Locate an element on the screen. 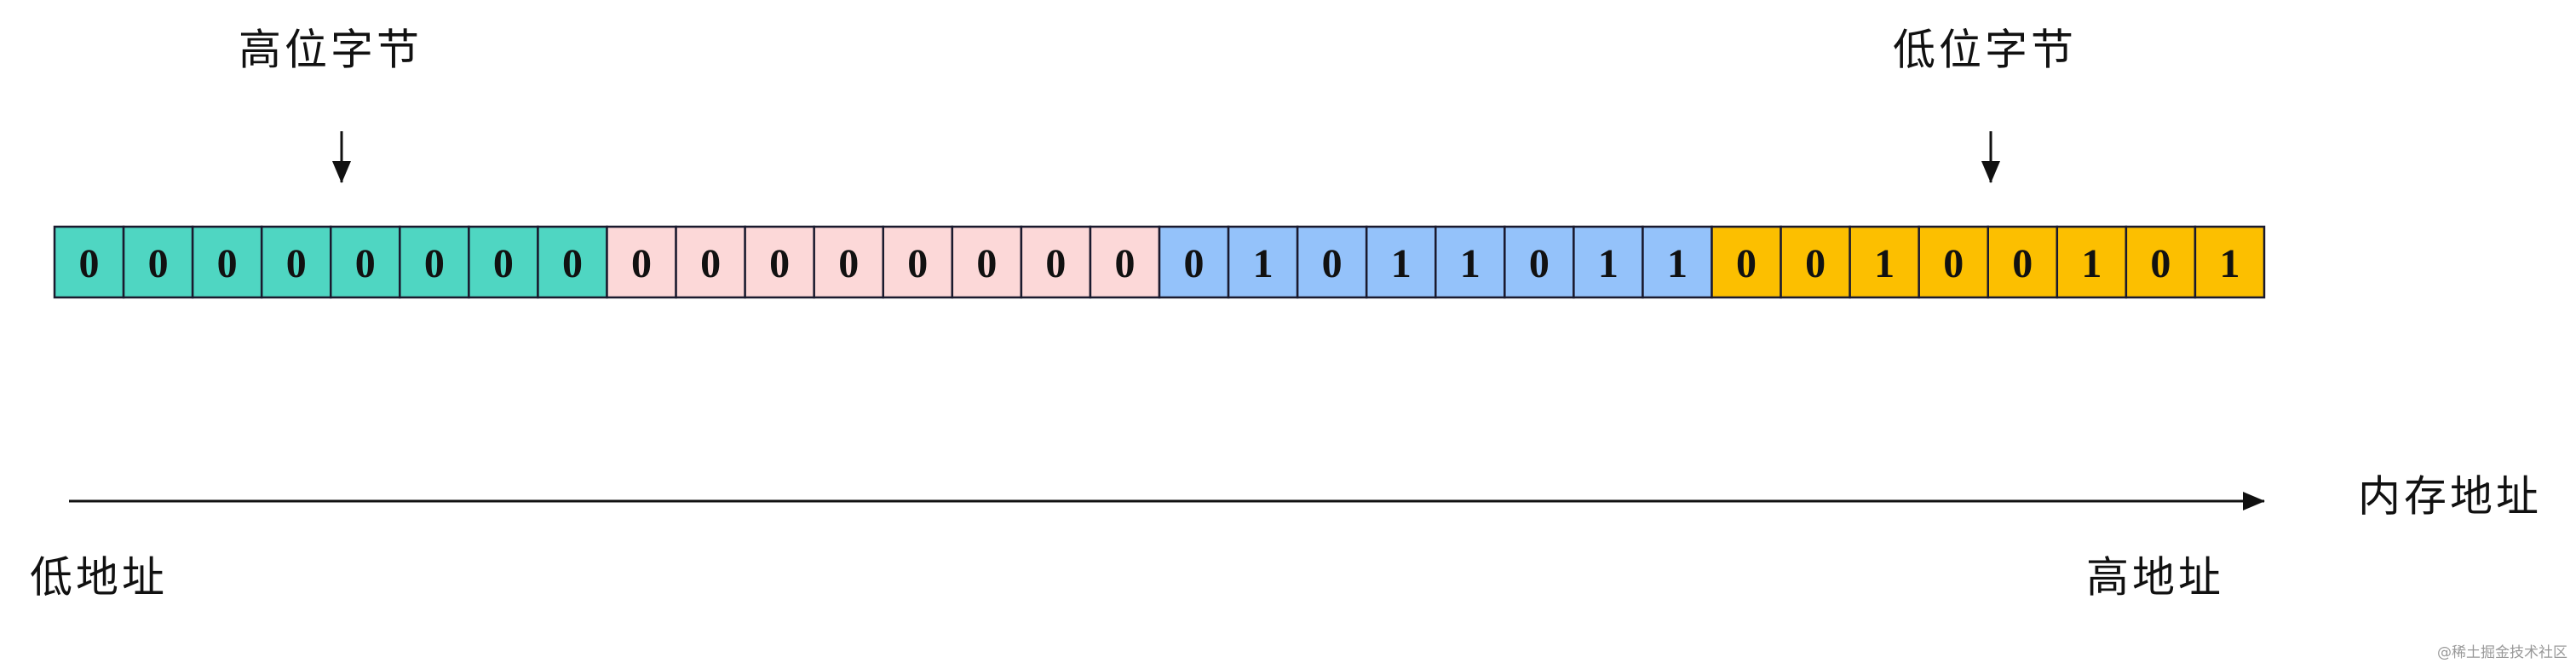 The image size is (2576, 669). high-address-label: 高地址 is located at coordinates (2155, 578).